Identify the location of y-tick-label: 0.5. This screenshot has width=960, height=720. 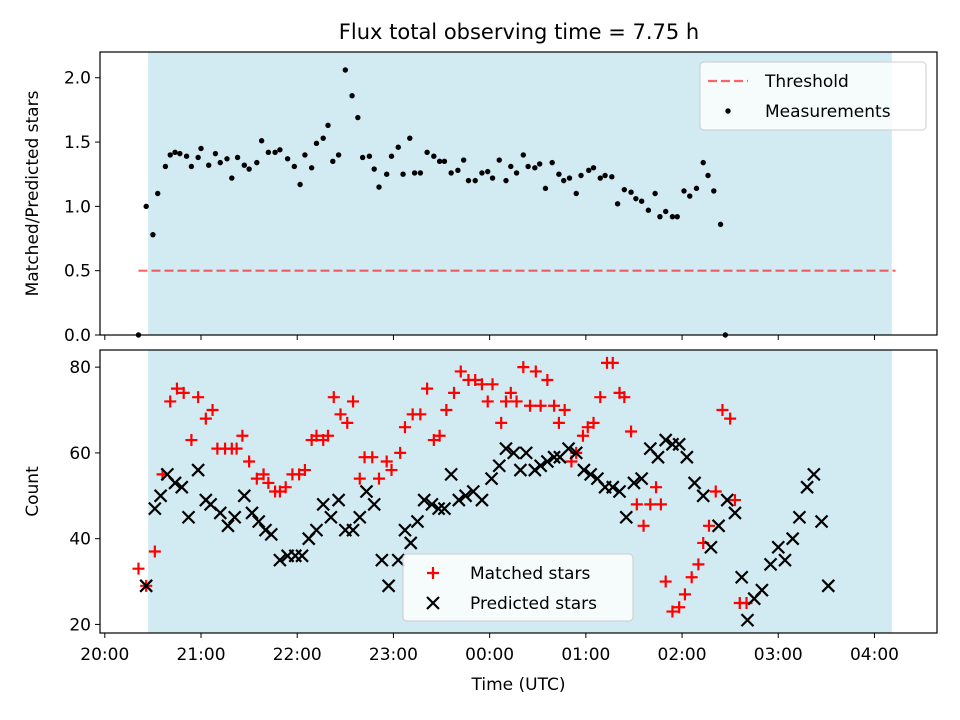
(77, 272).